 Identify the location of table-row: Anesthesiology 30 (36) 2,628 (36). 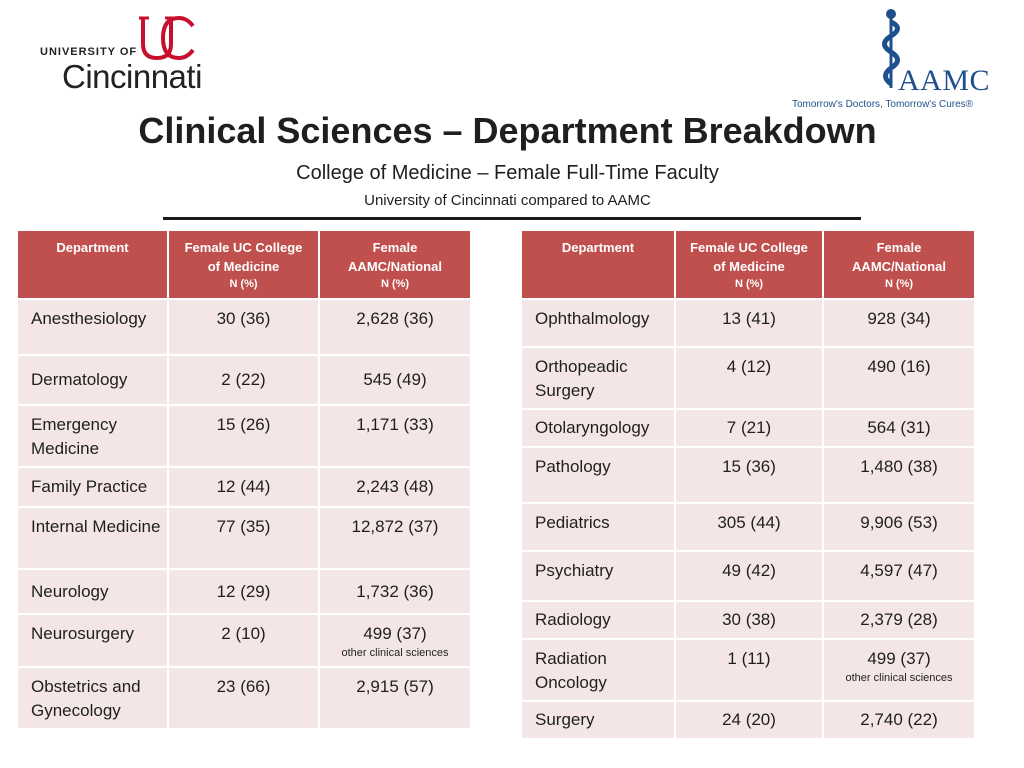
(244, 327).